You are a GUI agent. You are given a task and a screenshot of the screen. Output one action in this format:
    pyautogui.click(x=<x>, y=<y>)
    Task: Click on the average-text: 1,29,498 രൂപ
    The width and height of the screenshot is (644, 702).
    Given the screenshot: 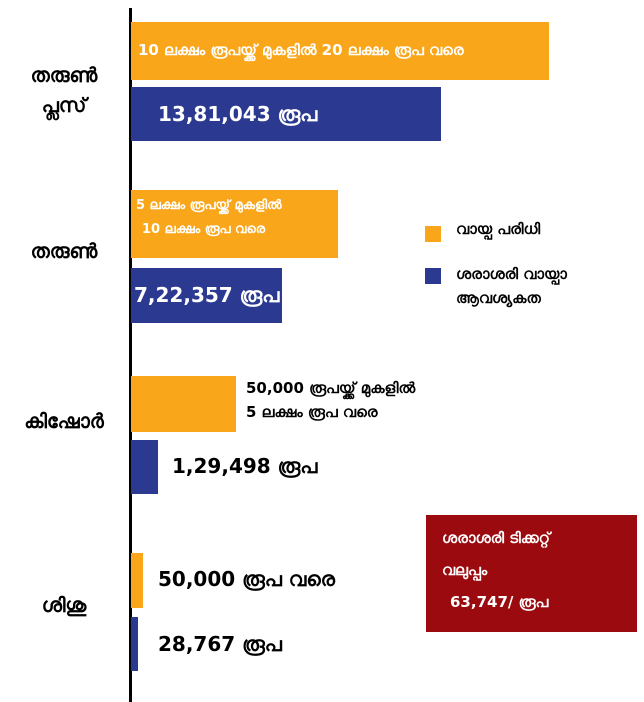 What is the action you would take?
    pyautogui.click(x=245, y=466)
    